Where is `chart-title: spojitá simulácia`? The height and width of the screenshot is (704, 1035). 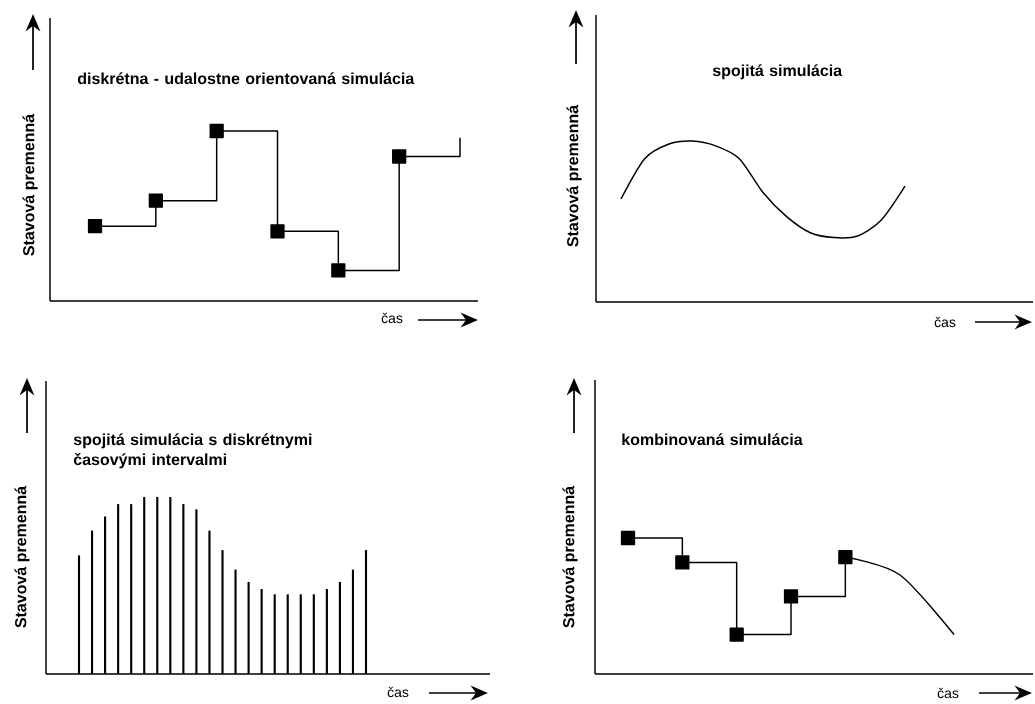
chart-title: spojitá simulácia is located at coordinates (777, 72).